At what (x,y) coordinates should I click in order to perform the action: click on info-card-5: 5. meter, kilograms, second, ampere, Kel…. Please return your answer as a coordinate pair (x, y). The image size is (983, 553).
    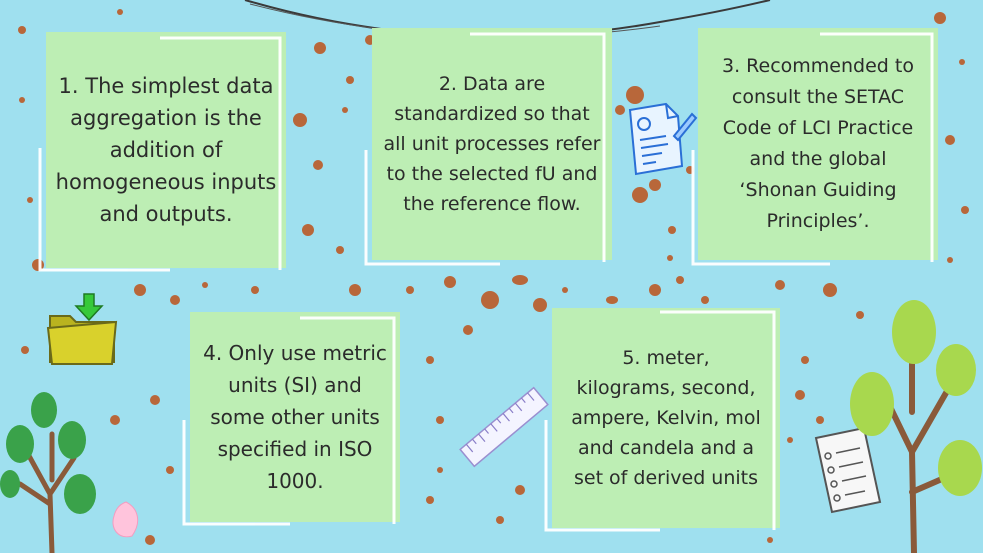
    Looking at the image, I should click on (666, 418).